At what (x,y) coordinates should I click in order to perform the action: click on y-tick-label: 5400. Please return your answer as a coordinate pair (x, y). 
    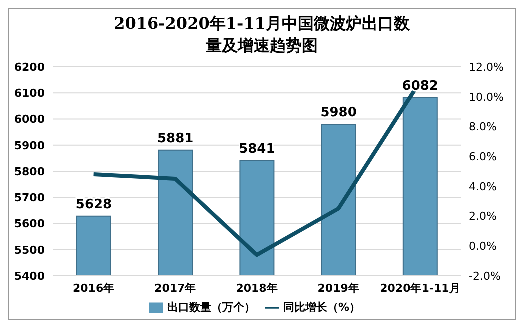
    Looking at the image, I should click on (30, 276).